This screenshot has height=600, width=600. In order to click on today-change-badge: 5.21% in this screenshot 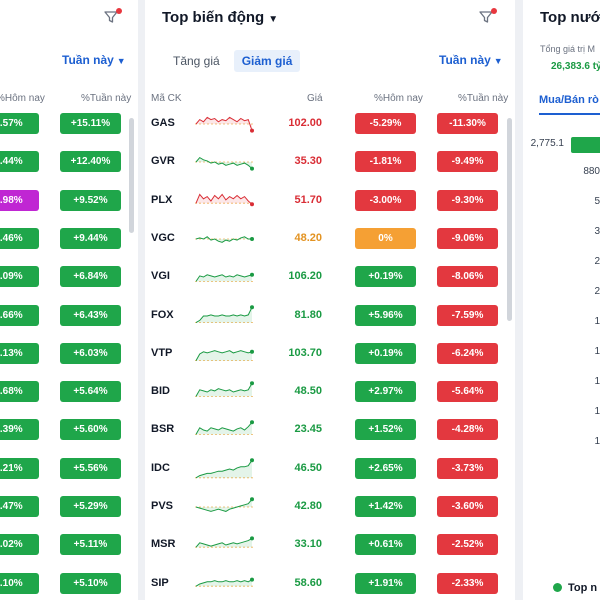, I will do `click(19, 468)`.